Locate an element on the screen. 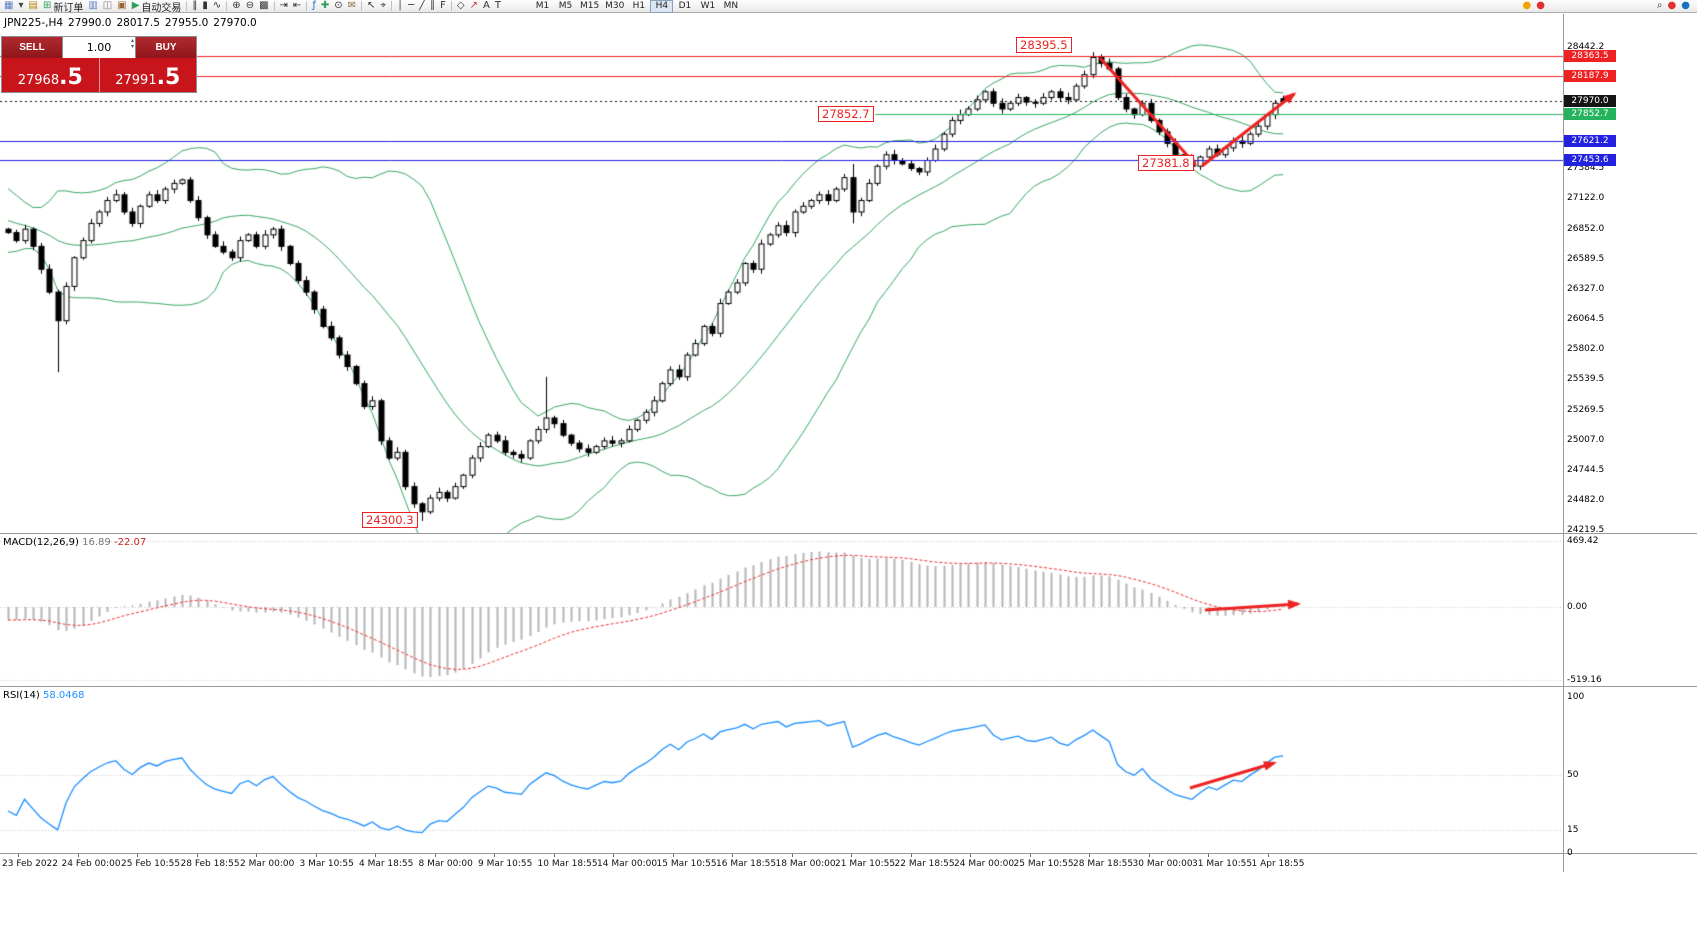 This screenshot has width=1697, height=933. new-chart-icon-glyph: ▦ is located at coordinates (9, 5).